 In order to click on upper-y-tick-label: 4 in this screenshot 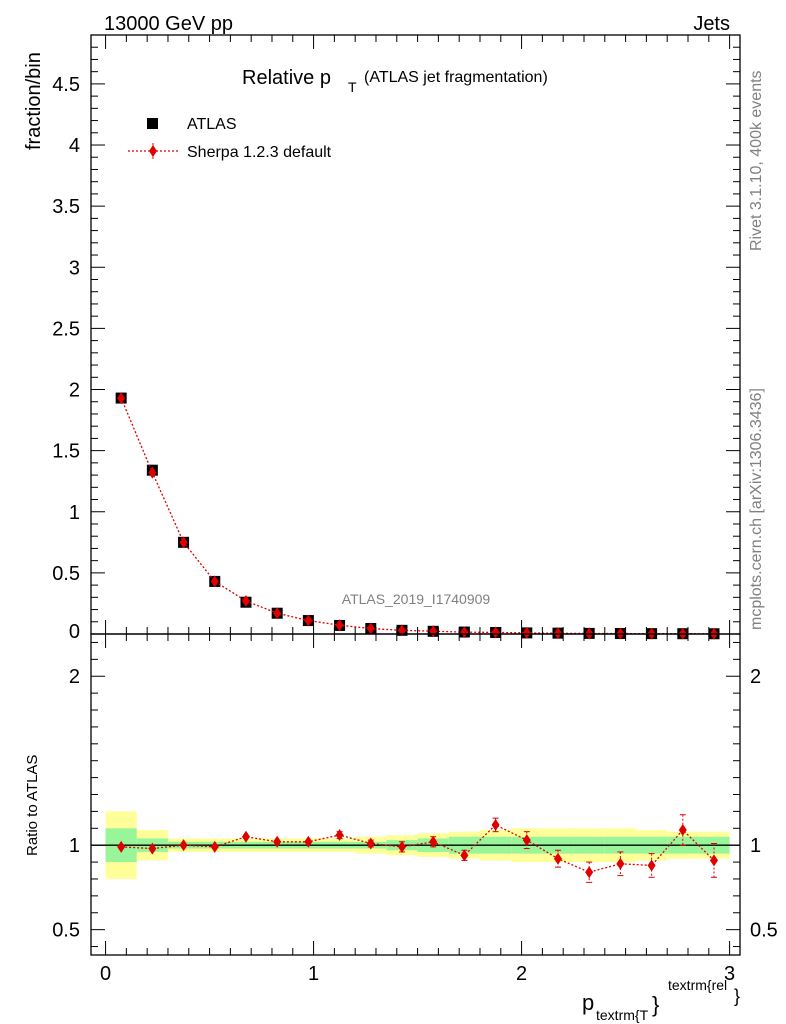, I will do `click(74, 146)`.